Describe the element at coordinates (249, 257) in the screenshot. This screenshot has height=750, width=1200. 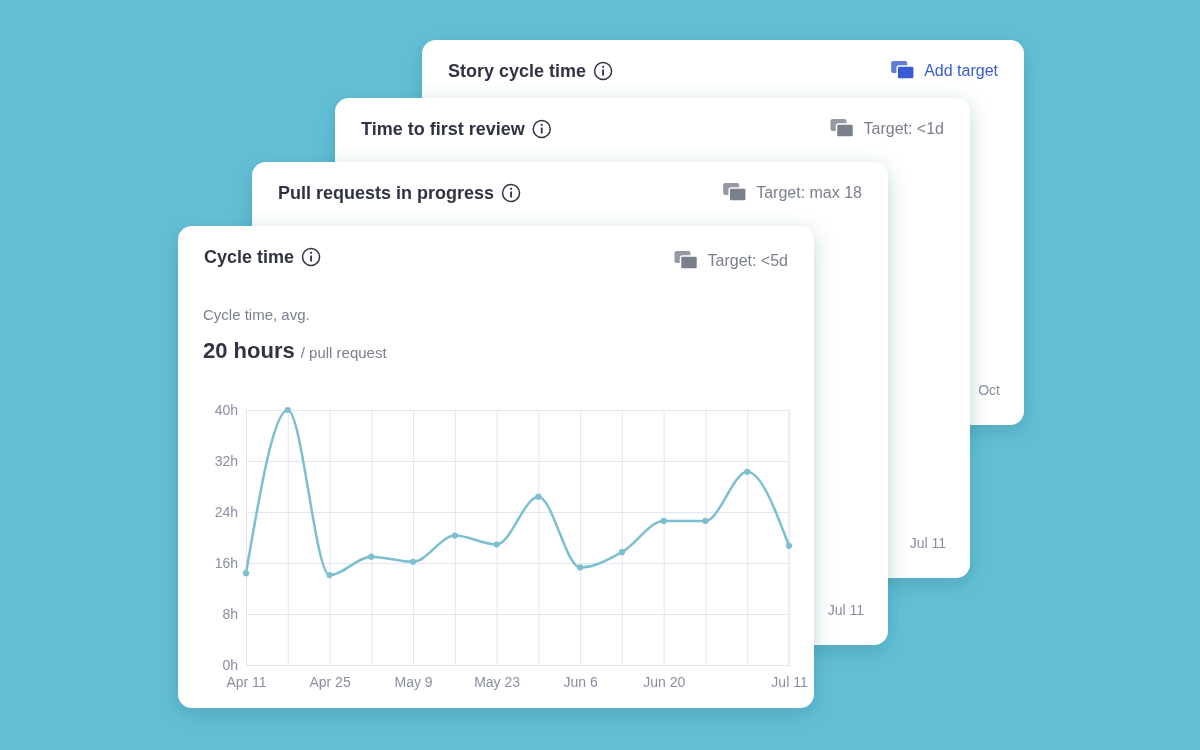
I see `chart-title: Cycle time` at that location.